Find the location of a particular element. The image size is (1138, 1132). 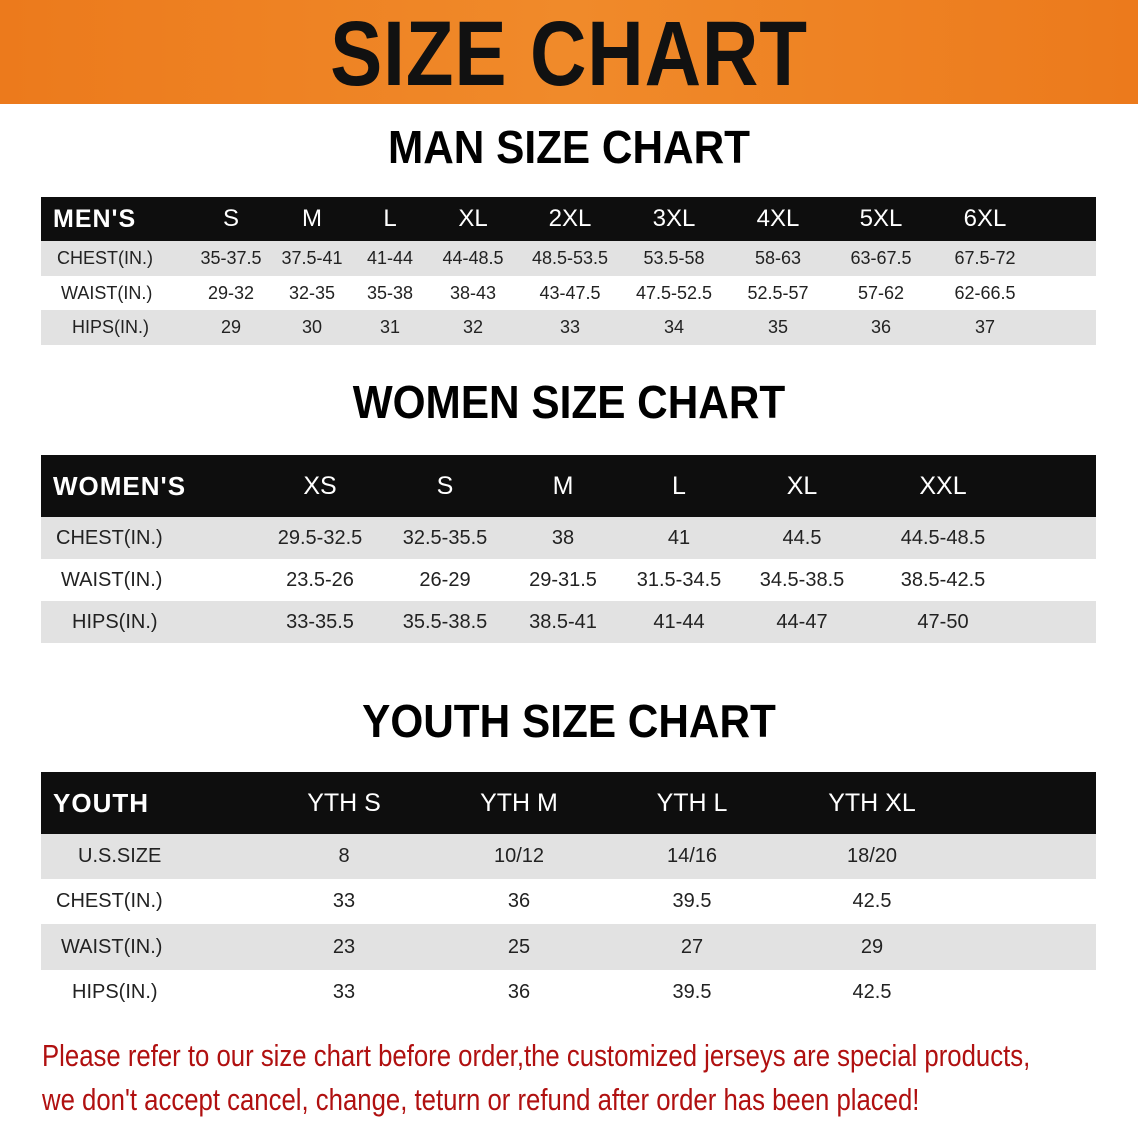

measurement-value: 25 is located at coordinates (519, 946).